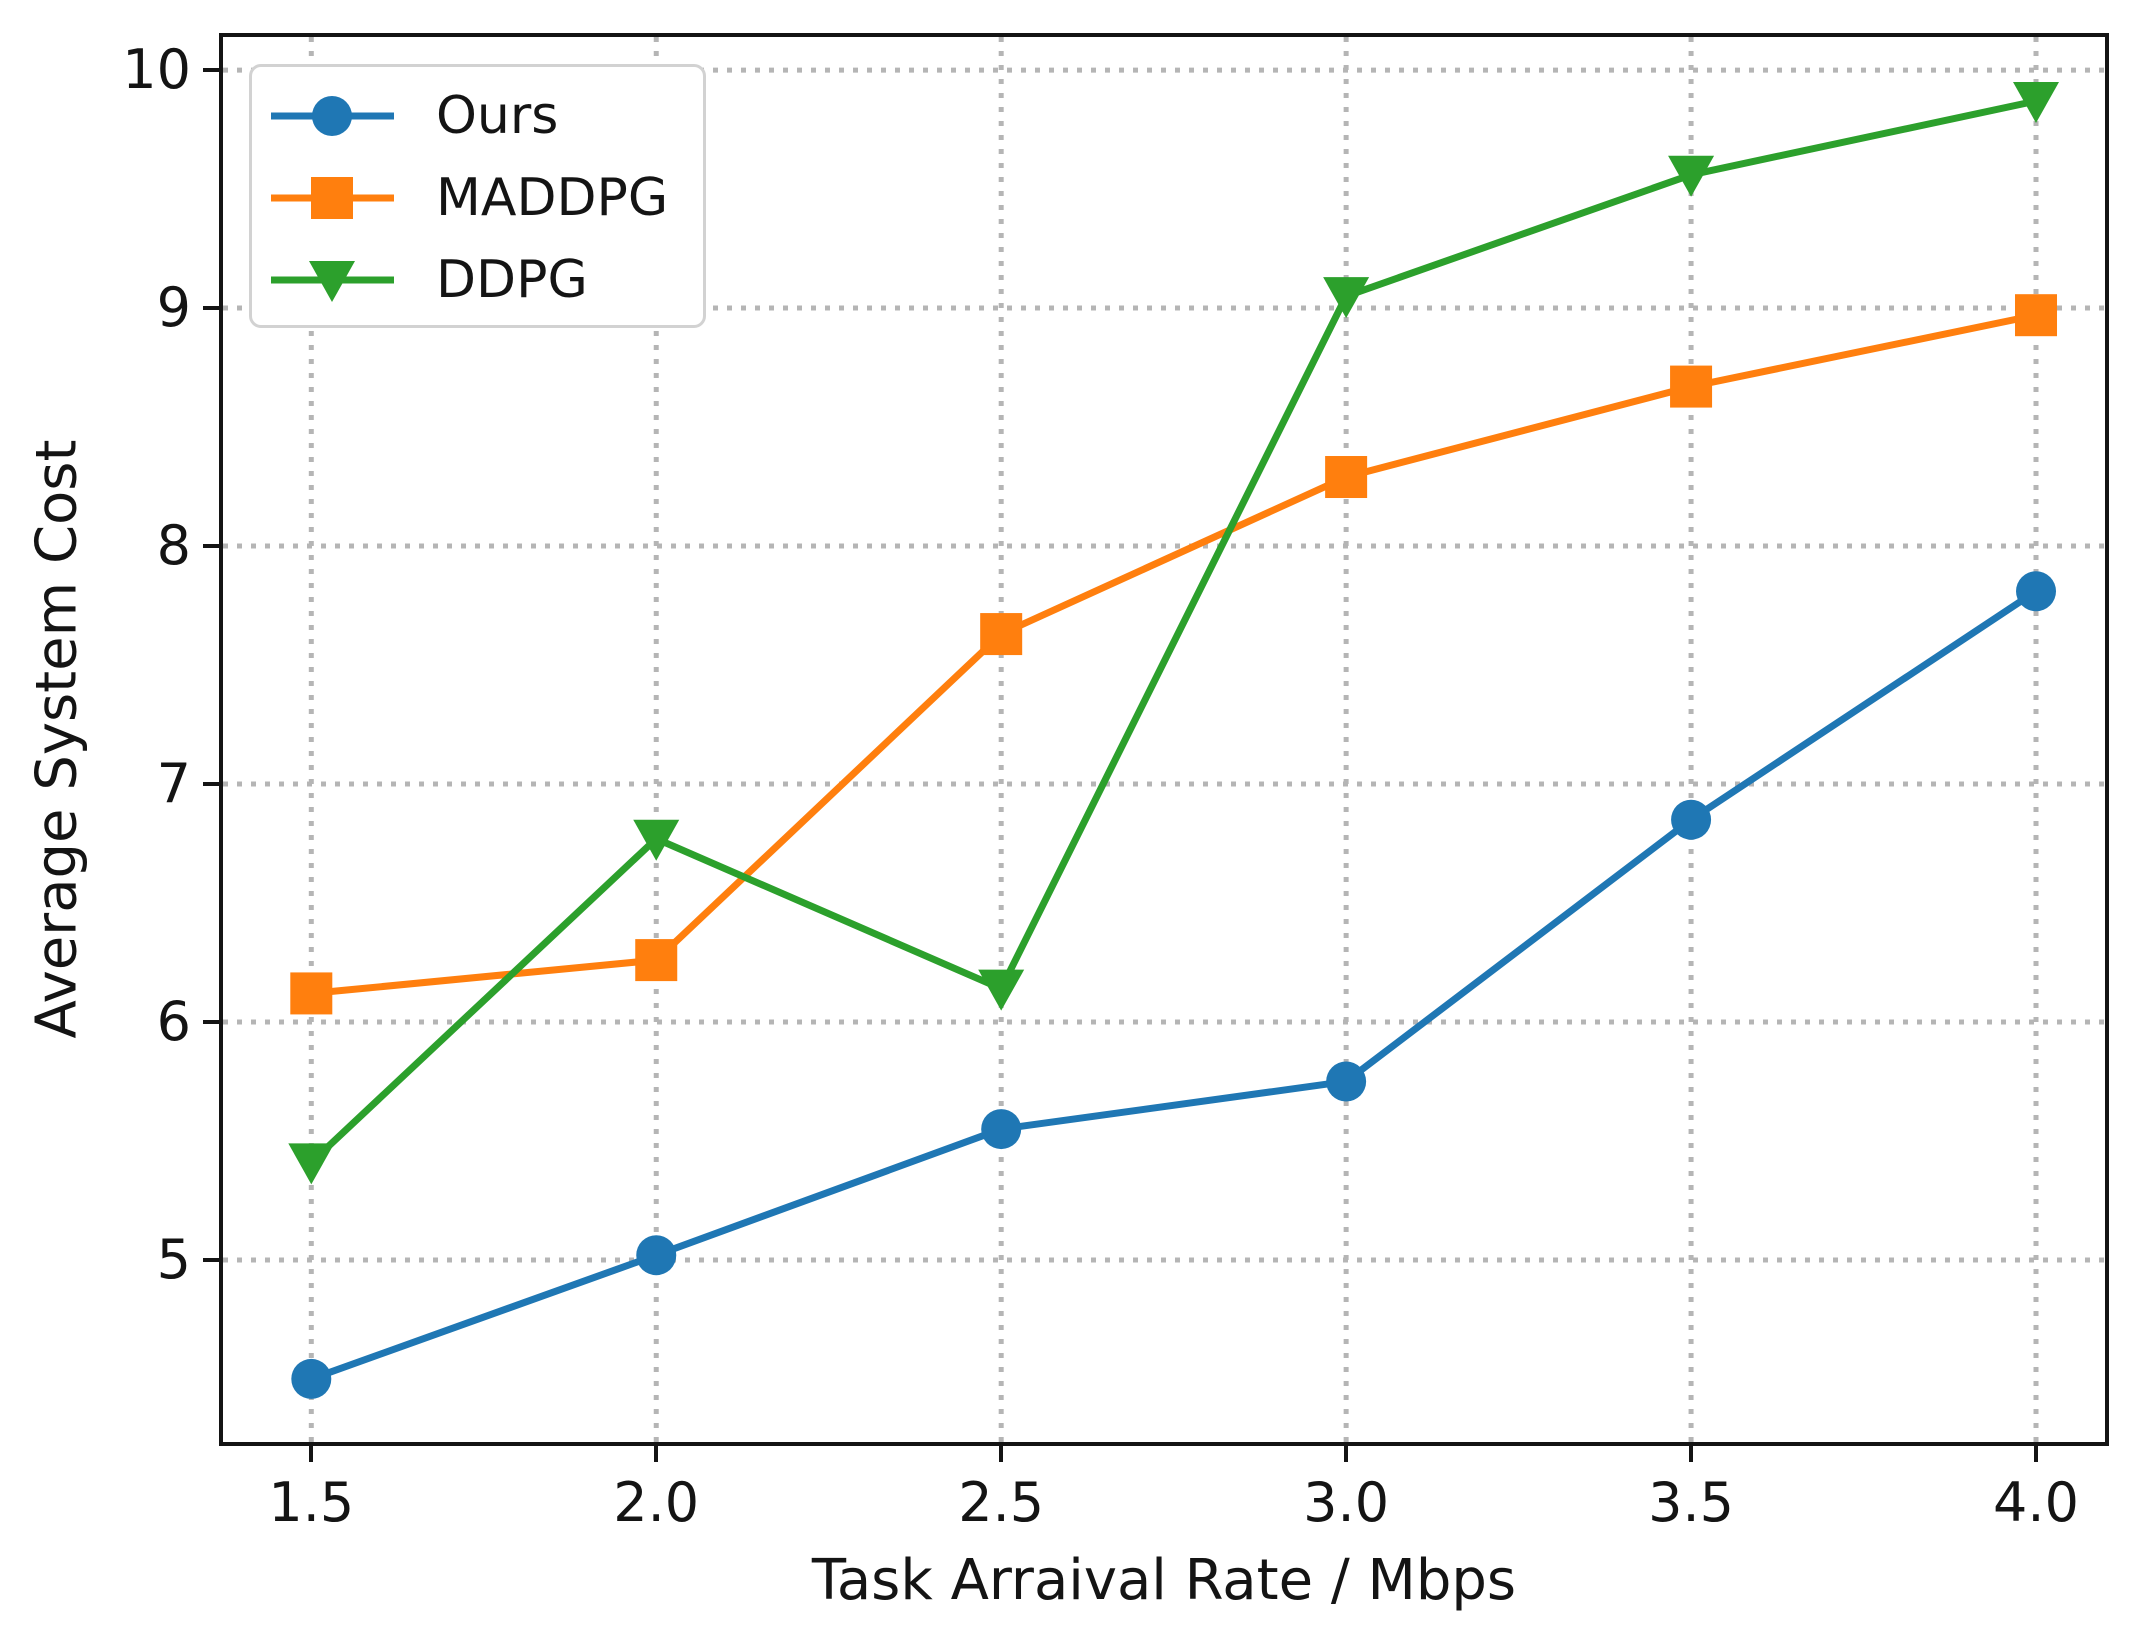 This screenshot has height=1637, width=2143. Describe the element at coordinates (311, 1502) in the screenshot. I see `x-tick-label: 1.5` at that location.